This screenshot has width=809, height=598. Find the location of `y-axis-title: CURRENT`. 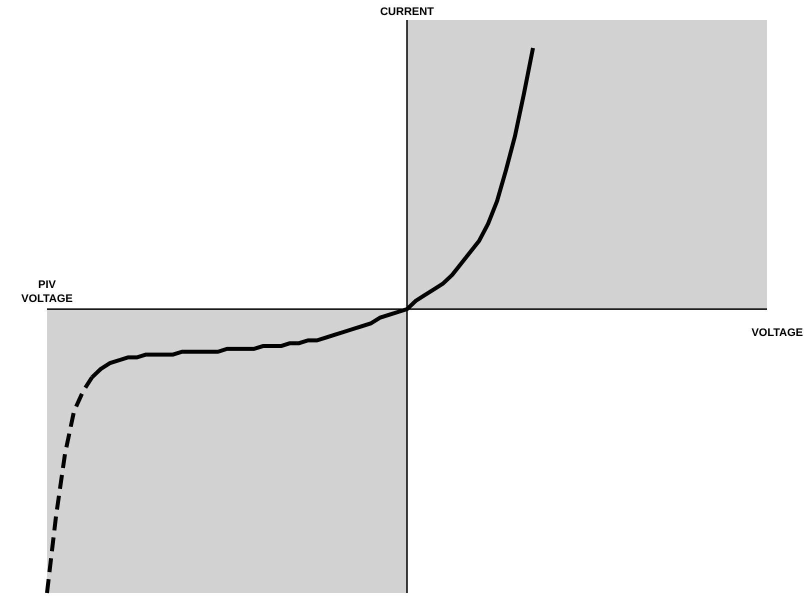

y-axis-title: CURRENT is located at coordinates (407, 12).